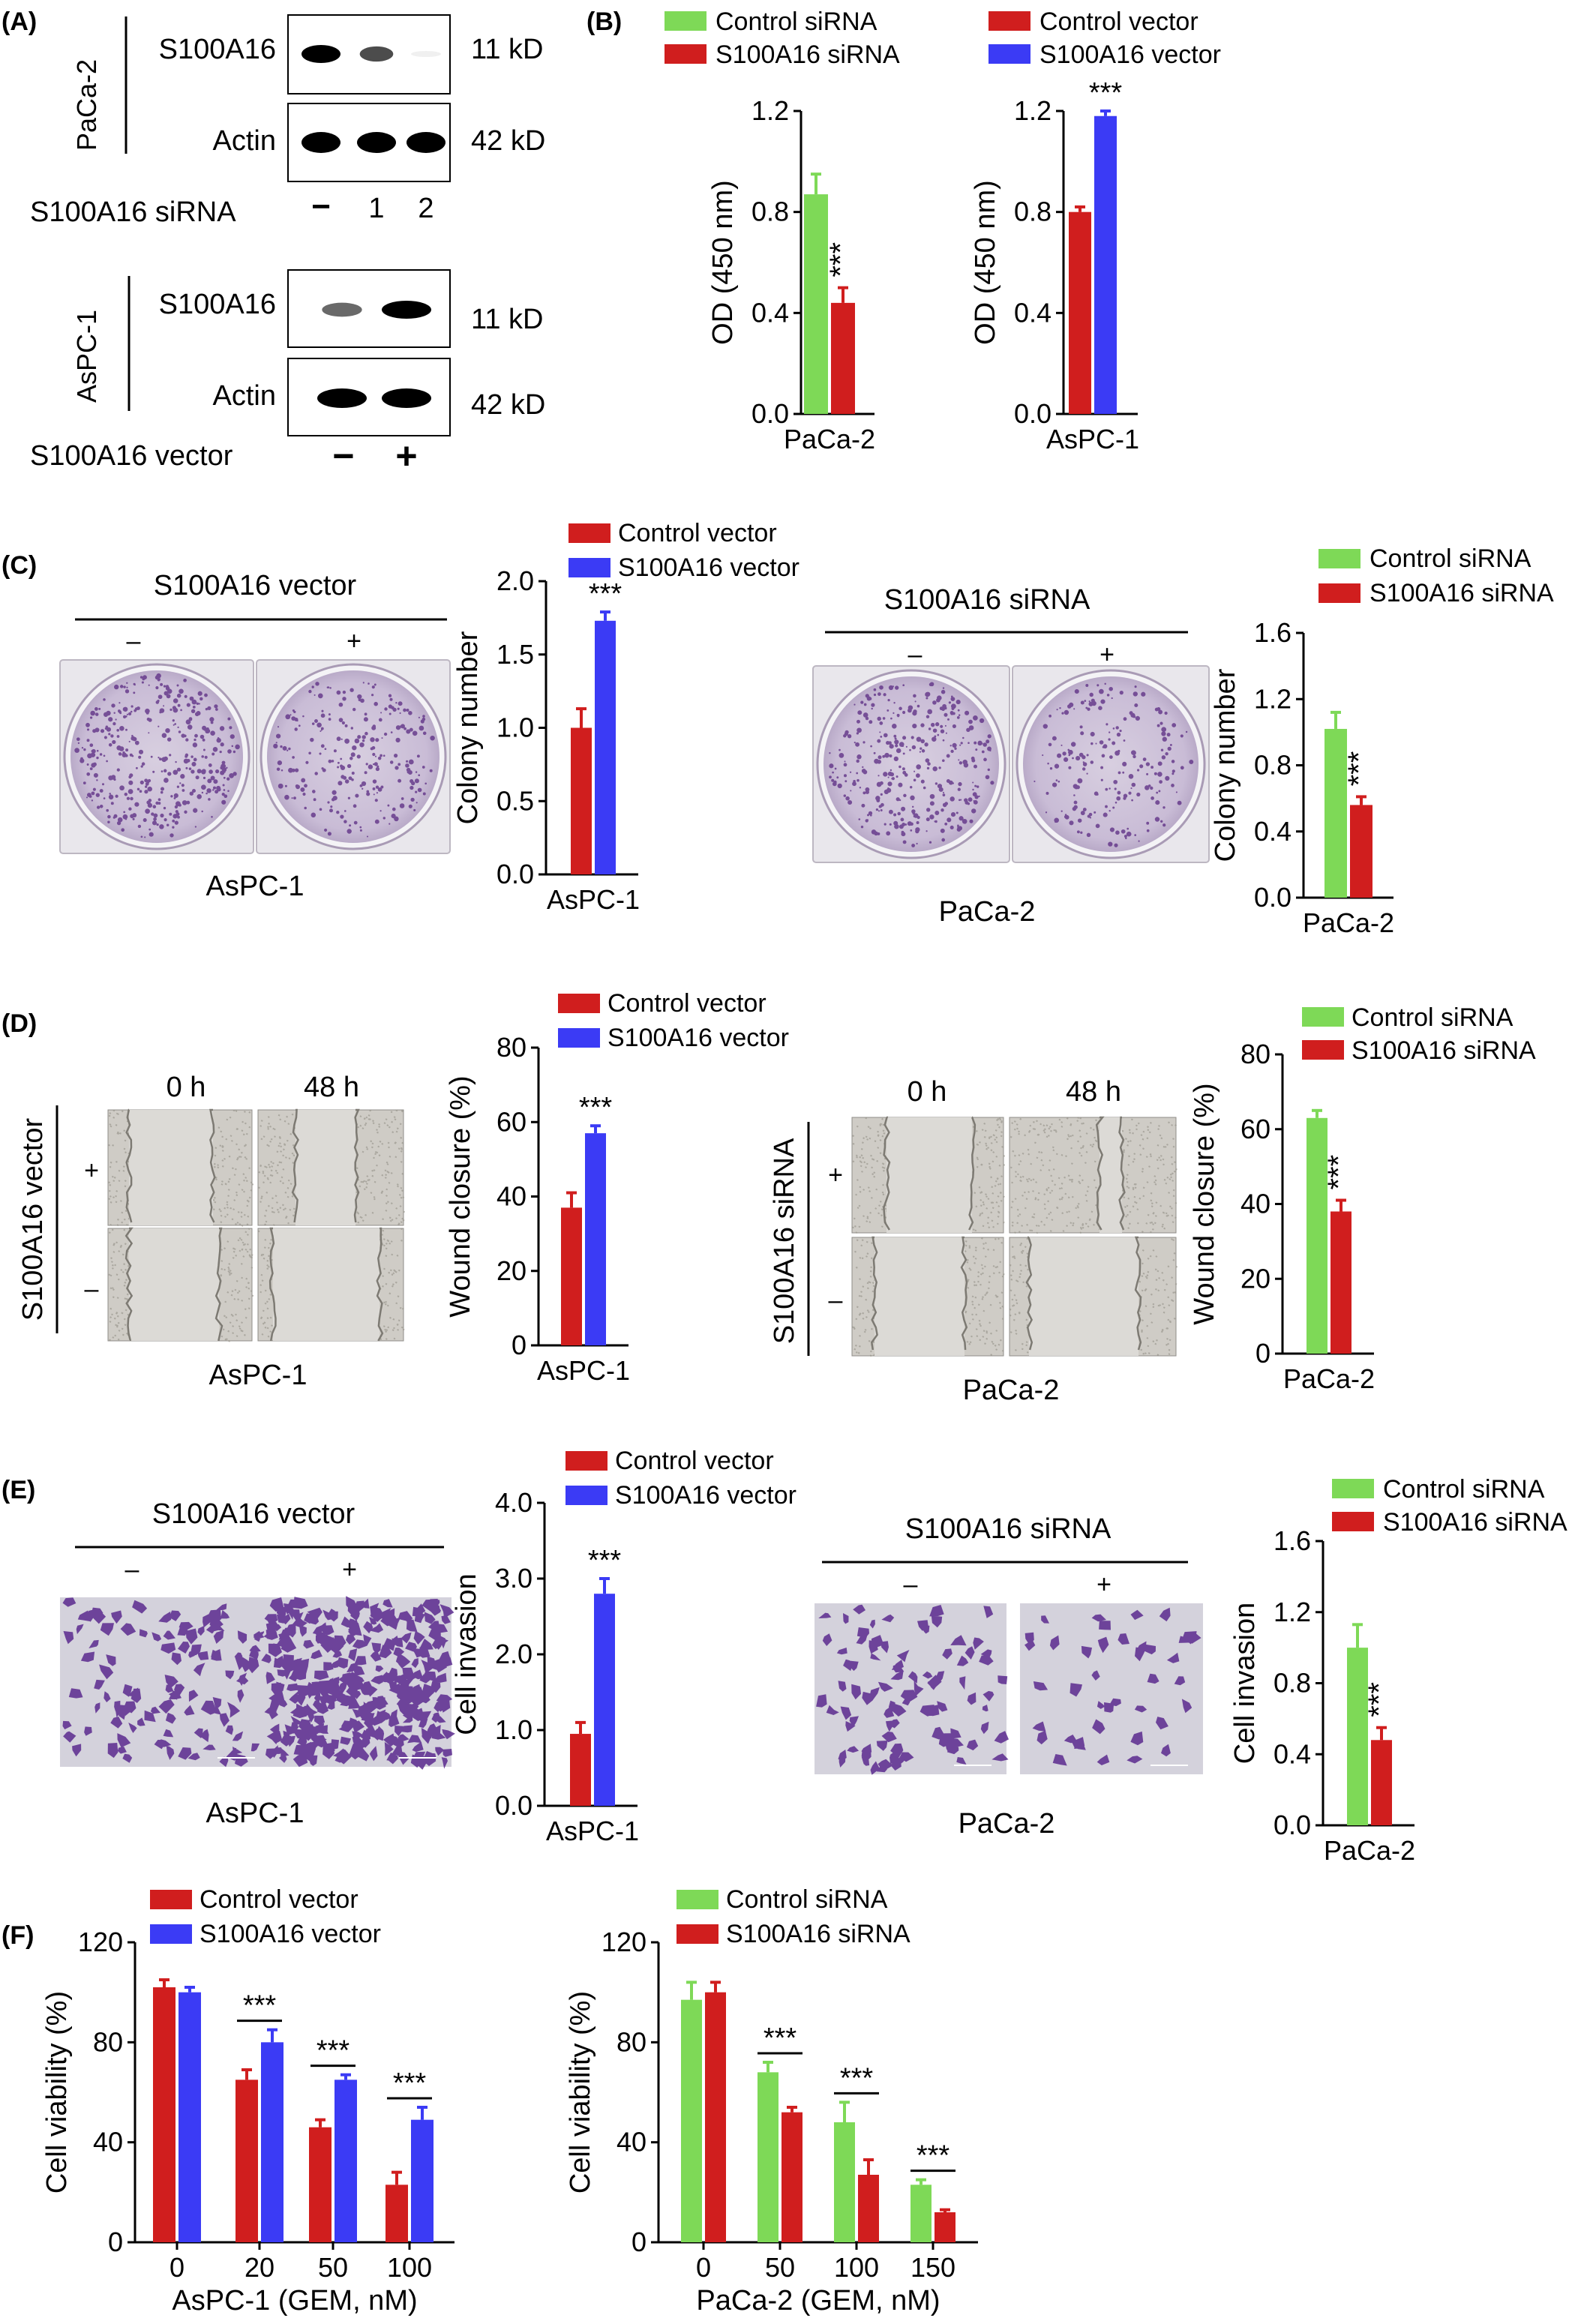  Describe the element at coordinates (290, 1934) in the screenshot. I see `legend-label: S100A16 vector` at that location.